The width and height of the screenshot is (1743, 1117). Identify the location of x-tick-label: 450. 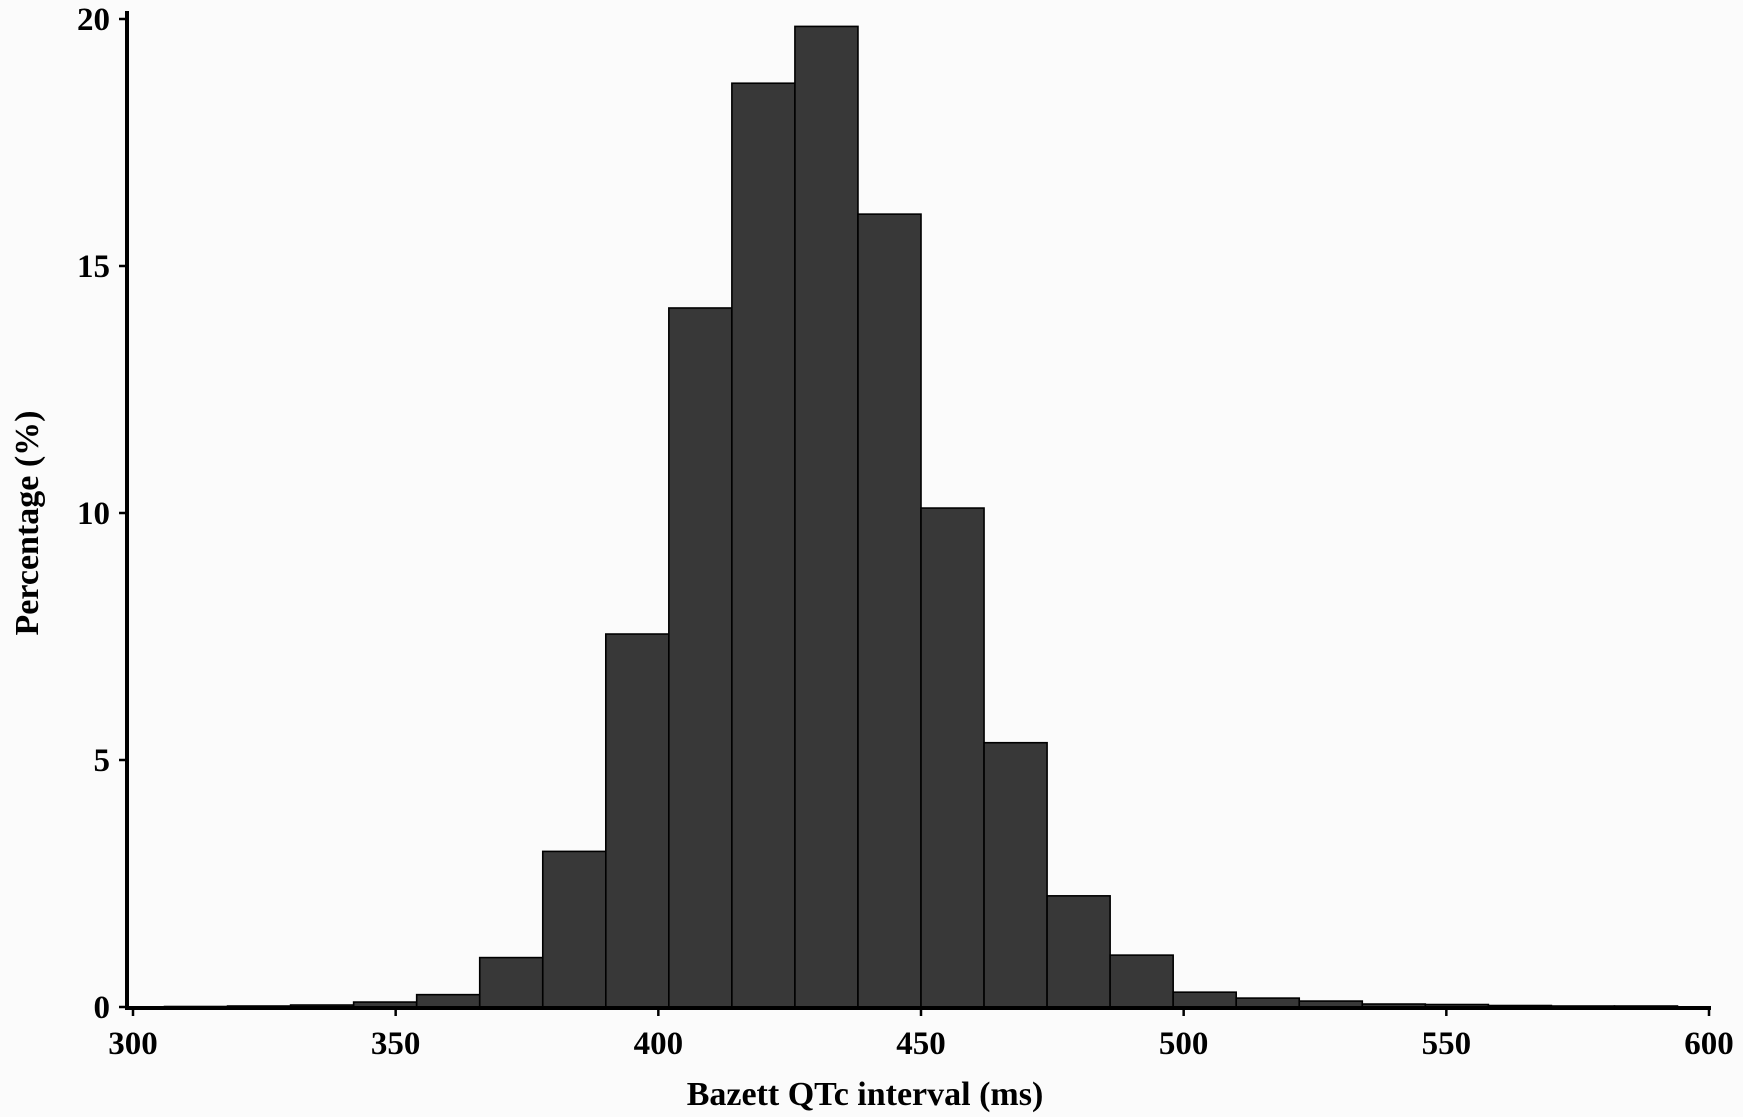
(921, 1044).